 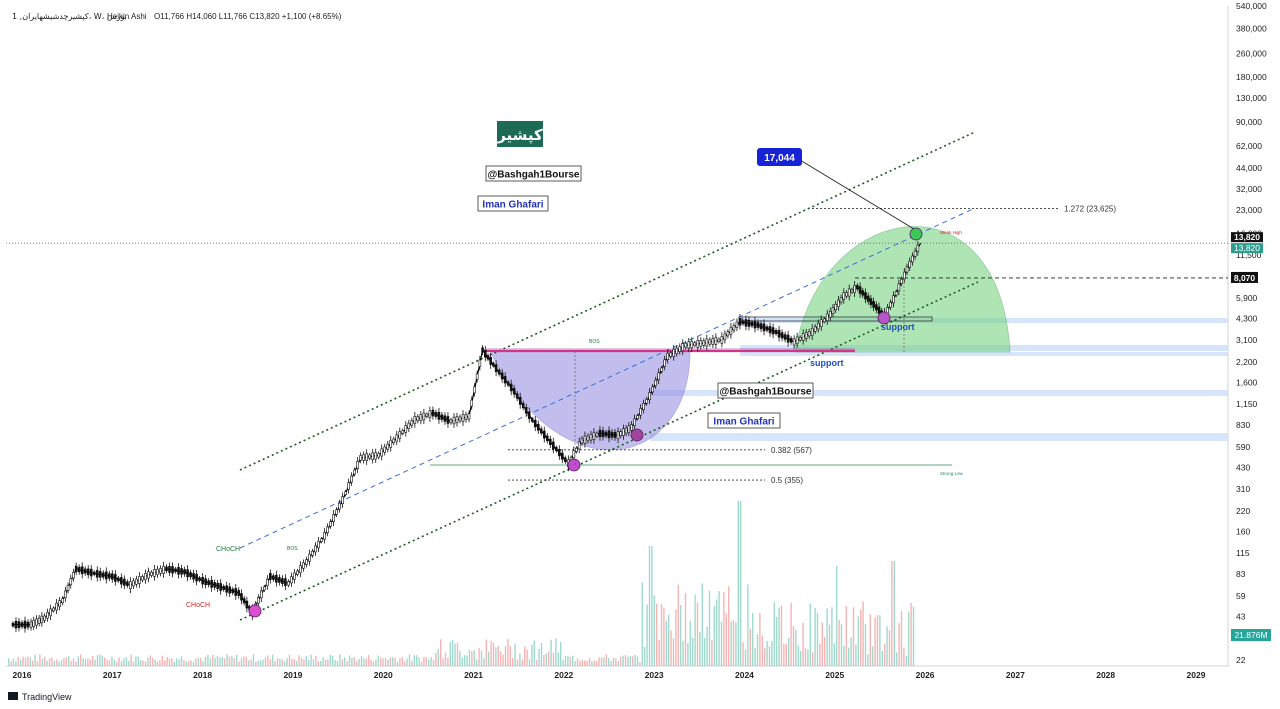 What do you see at coordinates (1241, 660) in the screenshot?
I see `price-tick-label: 22` at bounding box center [1241, 660].